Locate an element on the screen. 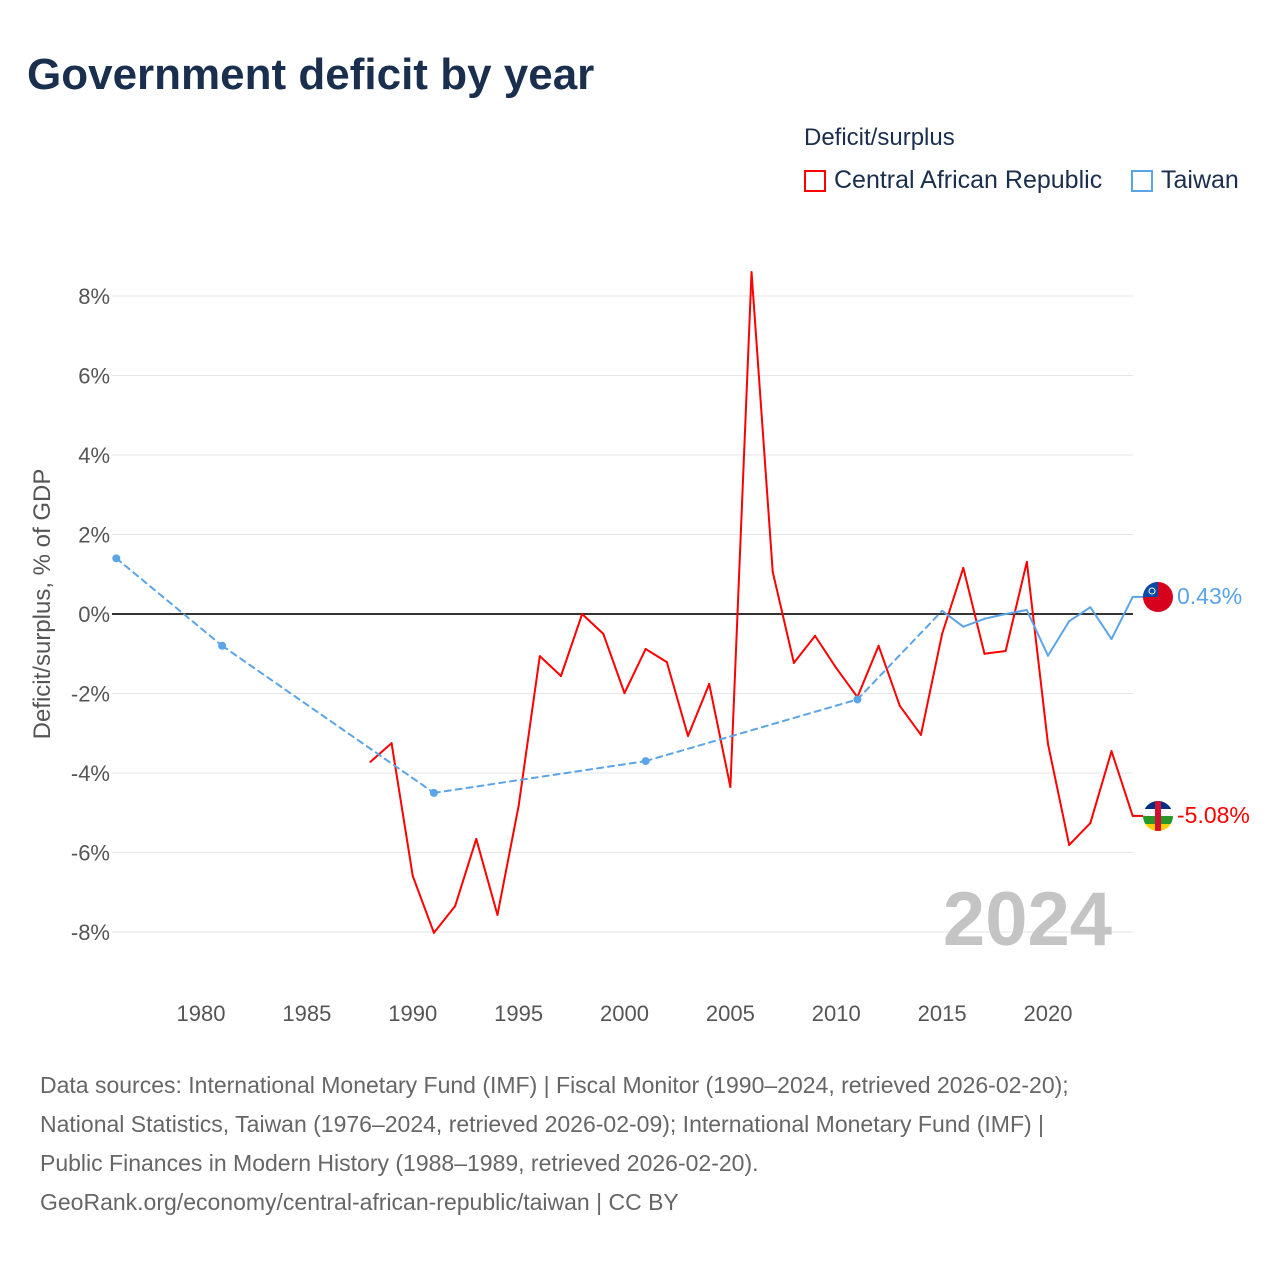 This screenshot has height=1280, width=1280. y-tick-label: -4% is located at coordinates (90, 773).